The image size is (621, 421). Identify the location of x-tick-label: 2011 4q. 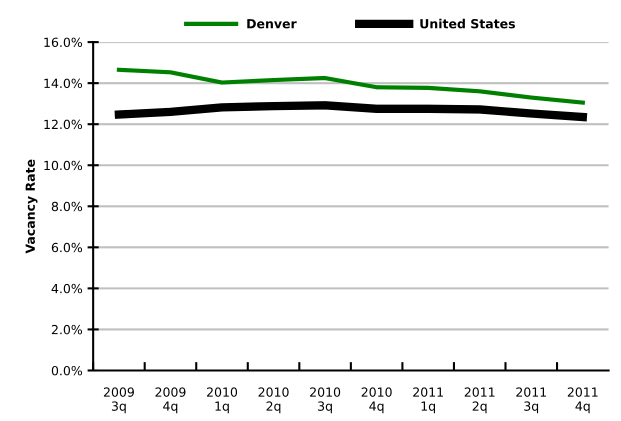
(583, 400).